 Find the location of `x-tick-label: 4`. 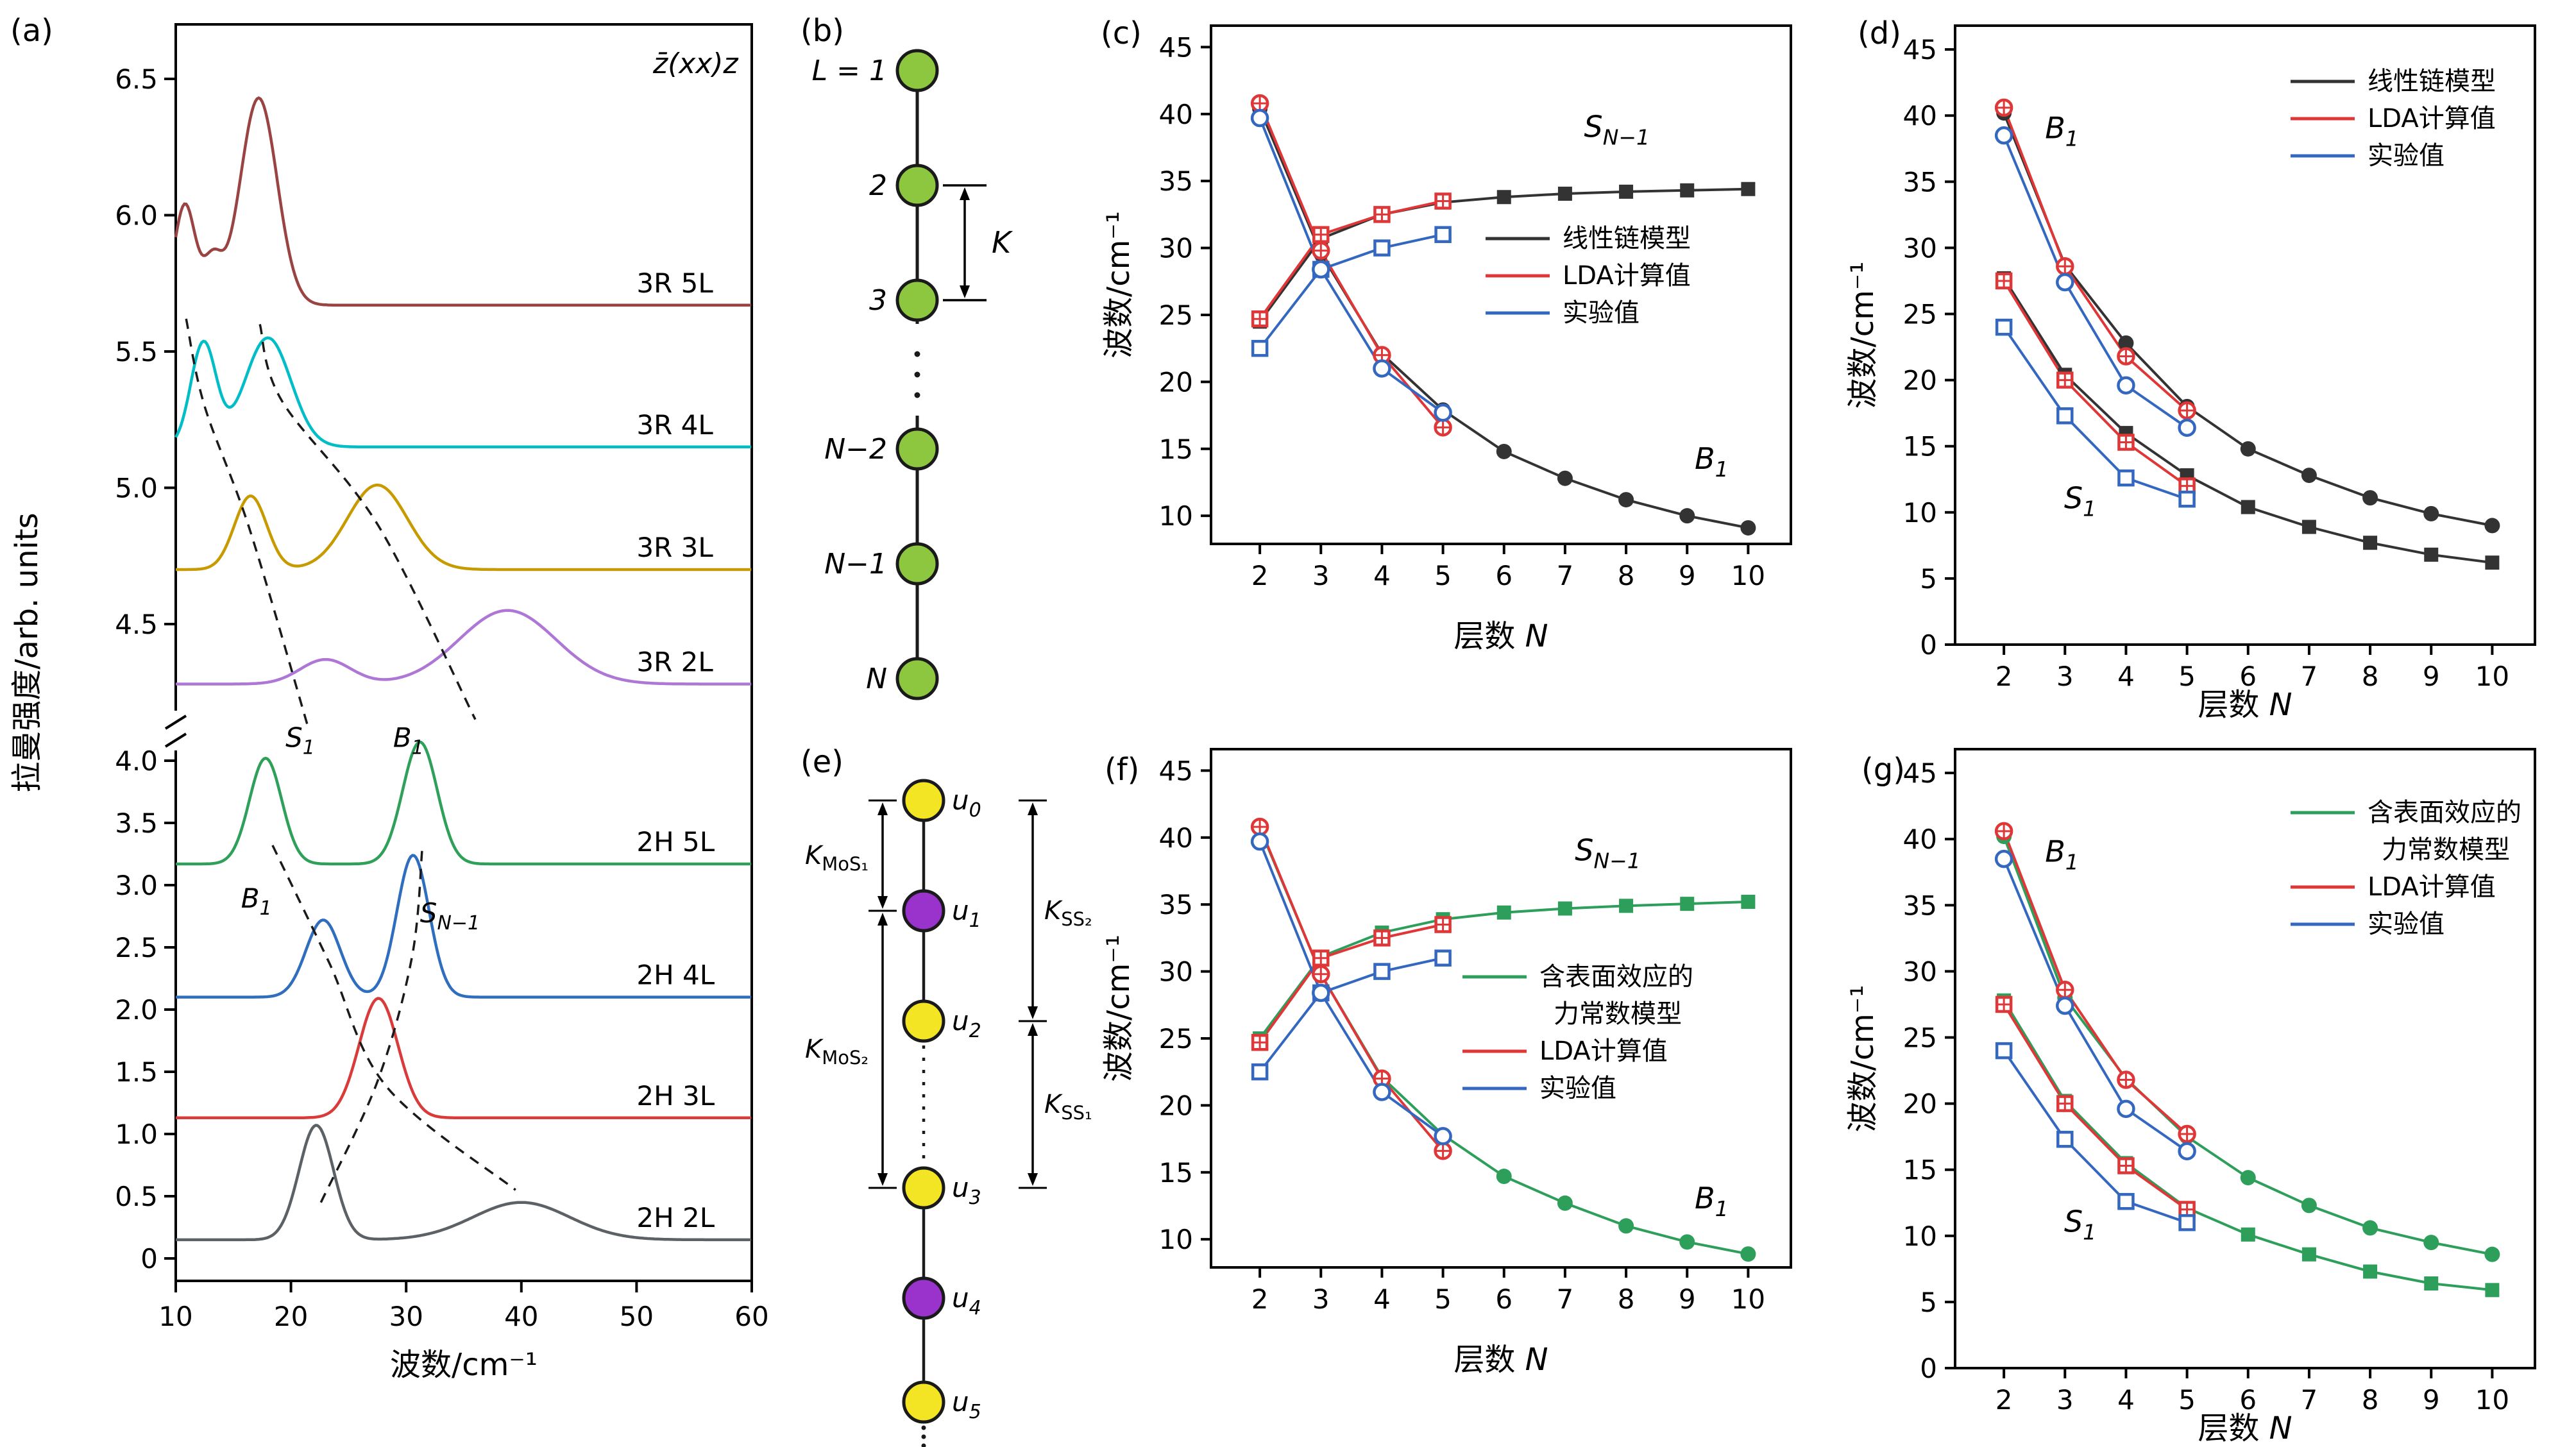

x-tick-label: 4 is located at coordinates (2126, 1400).